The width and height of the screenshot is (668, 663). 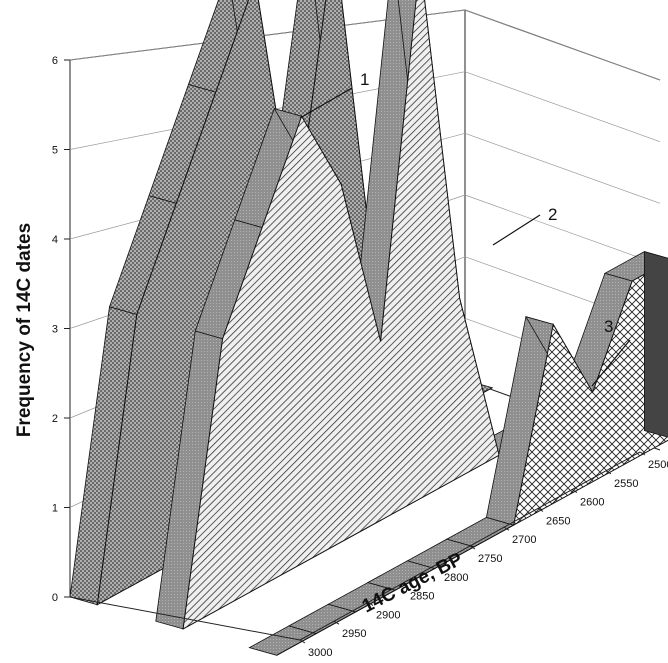 I want to click on y-tick-label: 6, so click(x=55, y=61).